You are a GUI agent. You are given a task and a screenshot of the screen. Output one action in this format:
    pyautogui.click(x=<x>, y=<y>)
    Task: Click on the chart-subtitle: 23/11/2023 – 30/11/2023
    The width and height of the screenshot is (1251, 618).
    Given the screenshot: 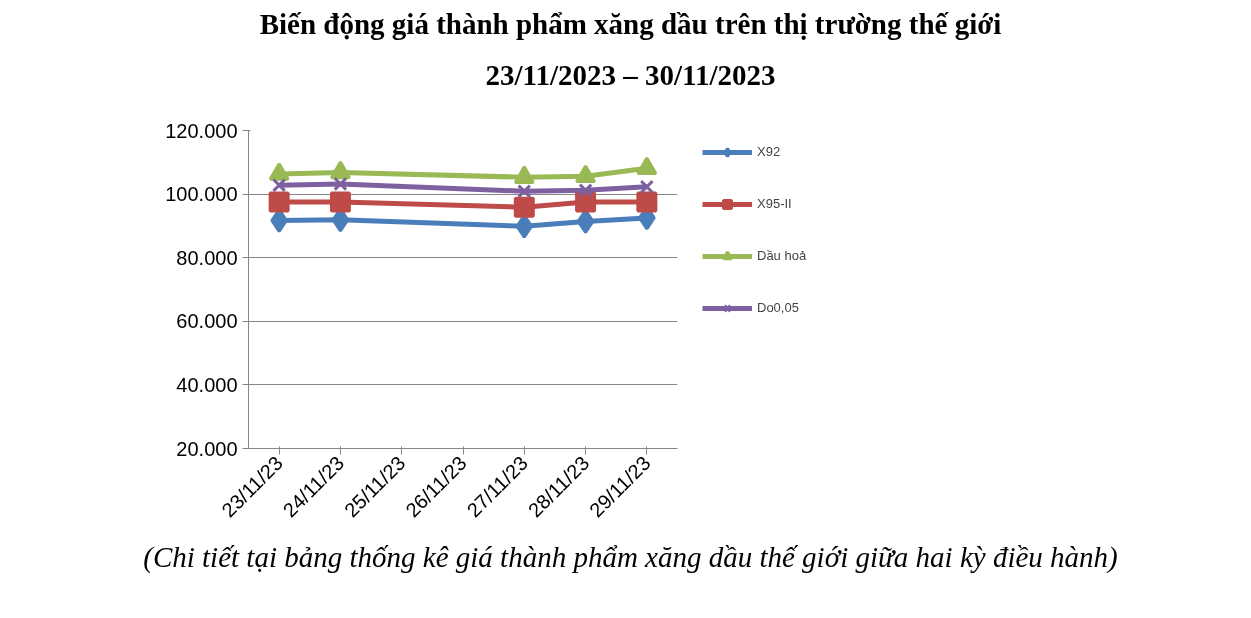 What is the action you would take?
    pyautogui.click(x=630, y=76)
    